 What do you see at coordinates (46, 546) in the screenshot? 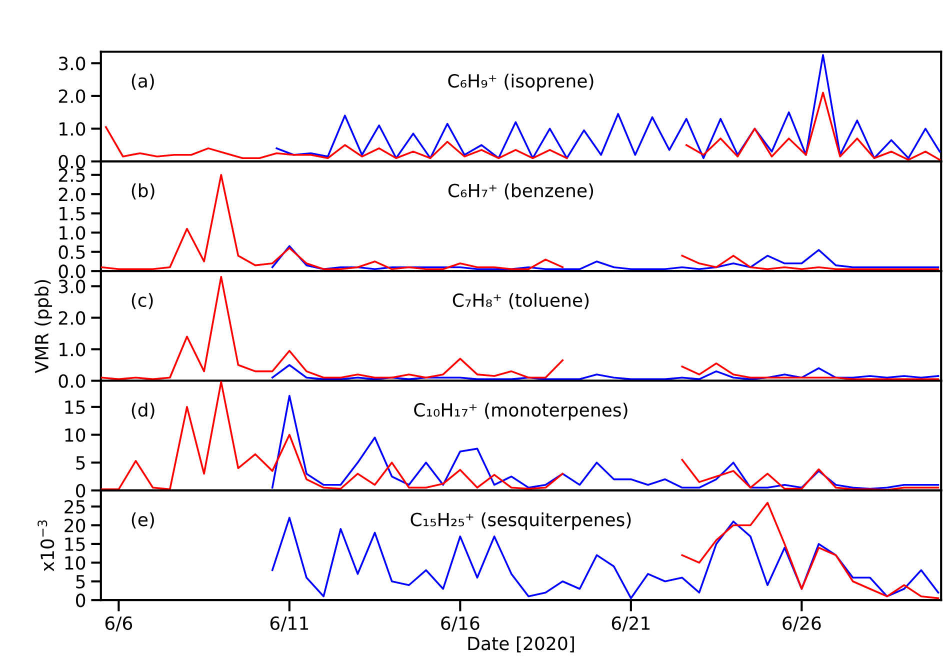
I see `y-axis-title: x10$^{−3}$` at bounding box center [46, 546].